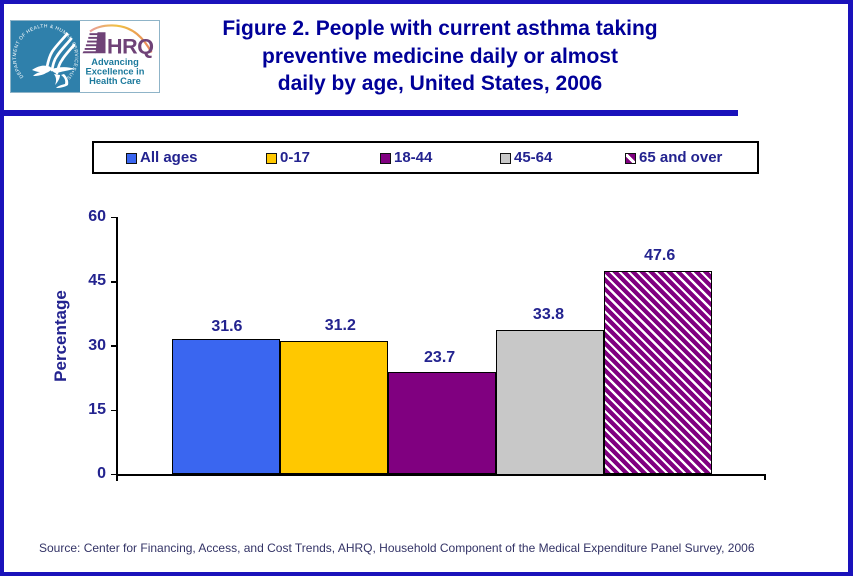 The height and width of the screenshot is (576, 853). What do you see at coordinates (115, 62) in the screenshot?
I see `svg-text: Advancing` at bounding box center [115, 62].